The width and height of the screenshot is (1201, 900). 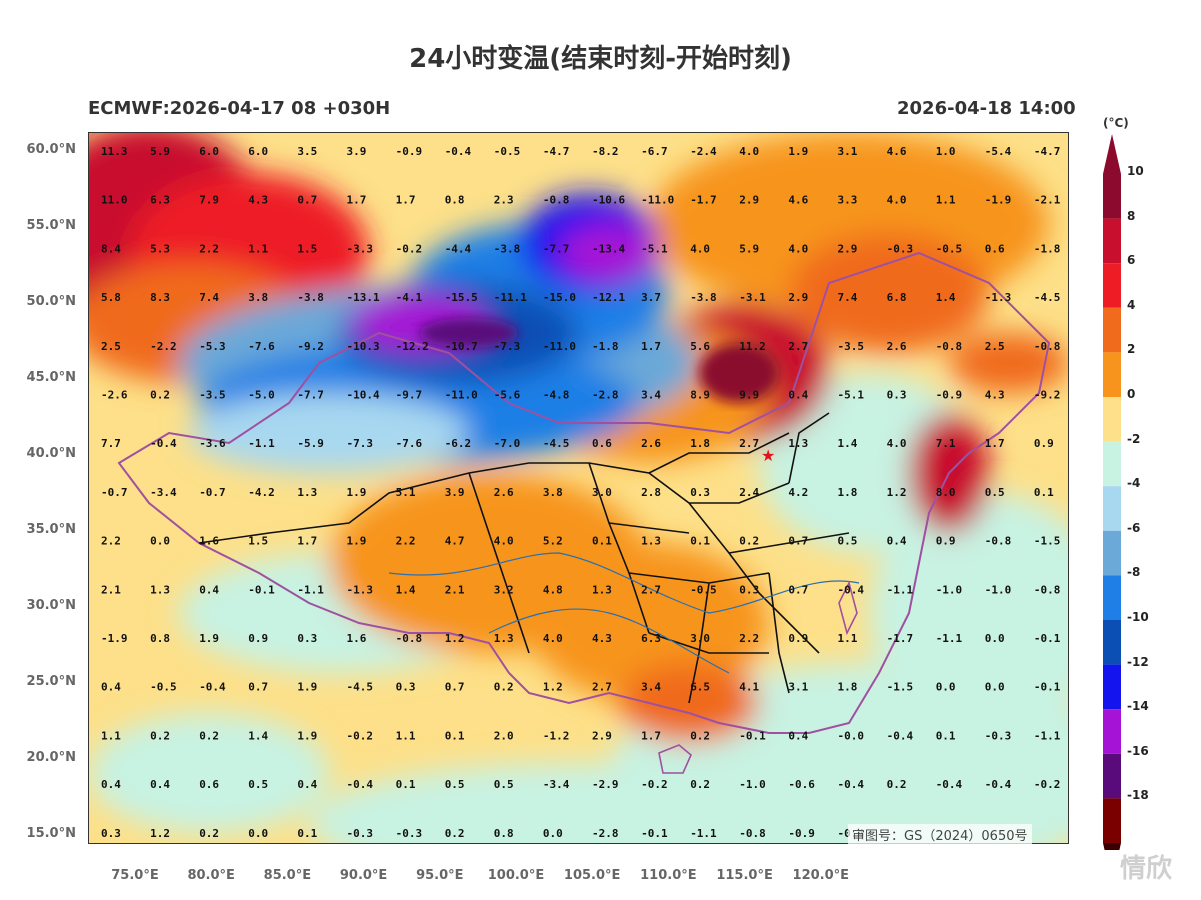 I want to click on grid-value: -12.2, so click(x=412, y=346).